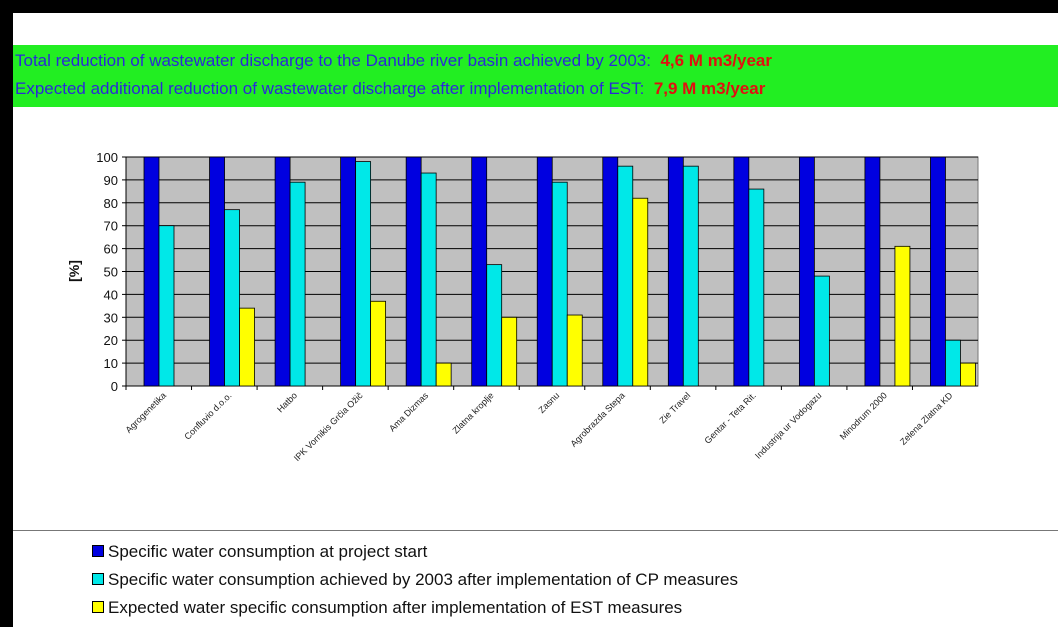  Describe the element at coordinates (287, 402) in the screenshot. I see `x-category-label: Hatbo` at that location.